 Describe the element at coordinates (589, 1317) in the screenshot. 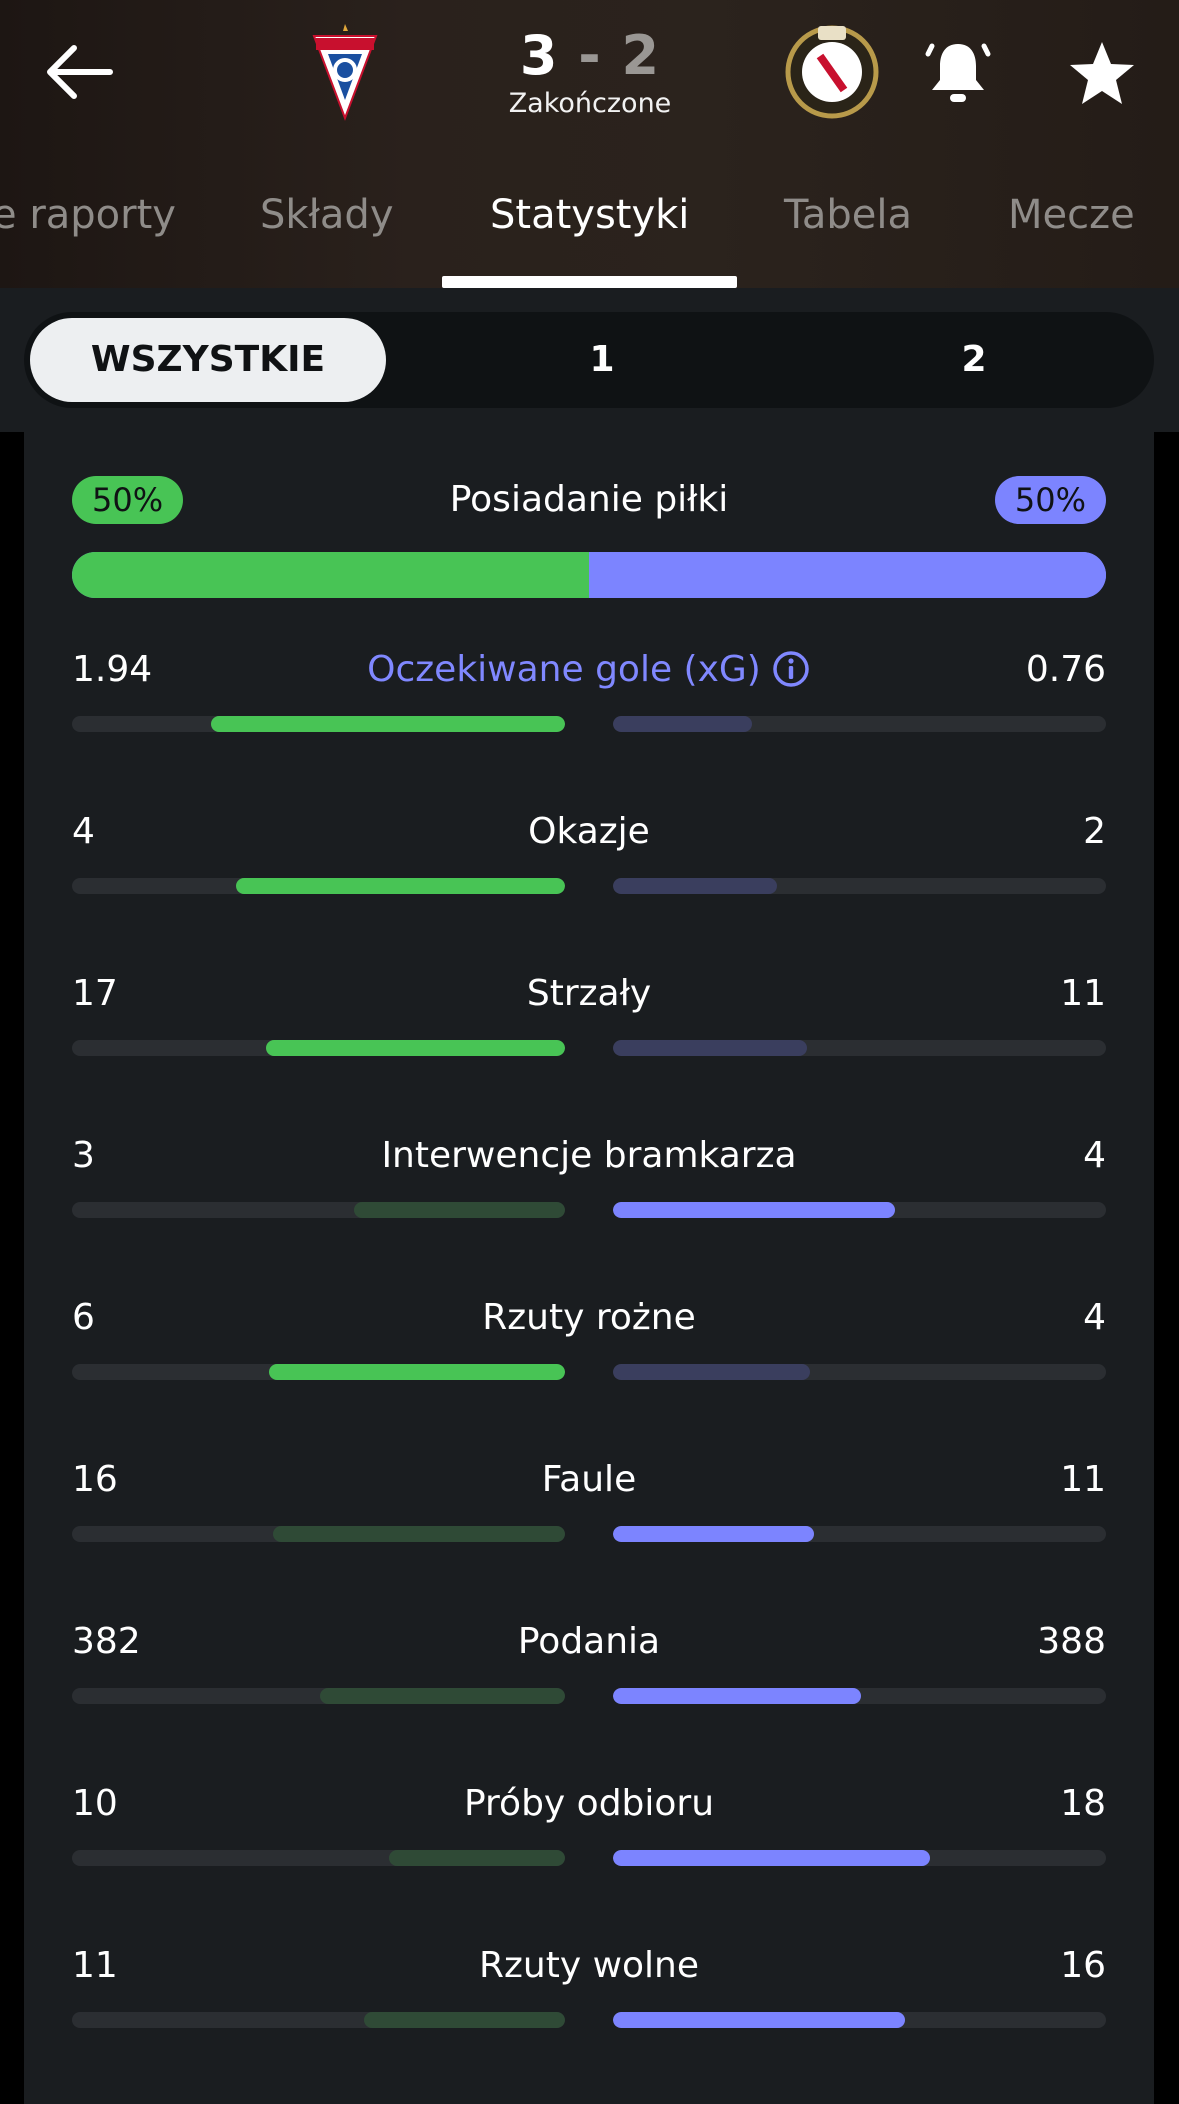

I see `stat-name-text: Rzuty rożne` at that location.